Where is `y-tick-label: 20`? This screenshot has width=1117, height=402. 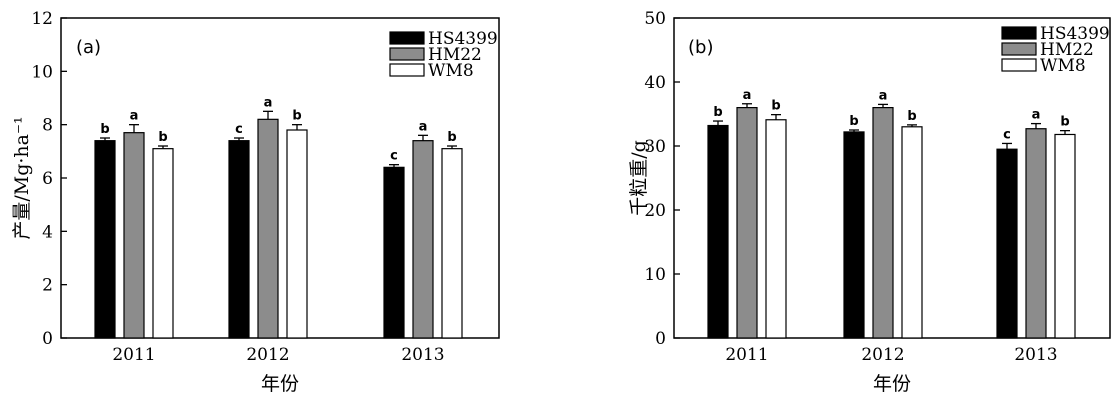
y-tick-label: 20 is located at coordinates (655, 211).